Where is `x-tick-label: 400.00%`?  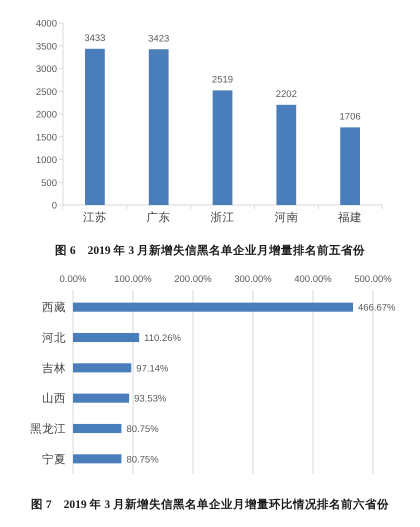
x-tick-label: 400.00% is located at coordinates (313, 279).